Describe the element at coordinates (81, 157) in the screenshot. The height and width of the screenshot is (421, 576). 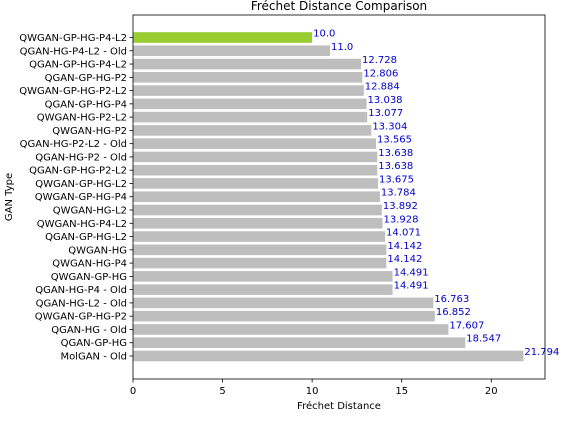
I see `y-tick-label: QGAN-HG-P2 - Old` at that location.